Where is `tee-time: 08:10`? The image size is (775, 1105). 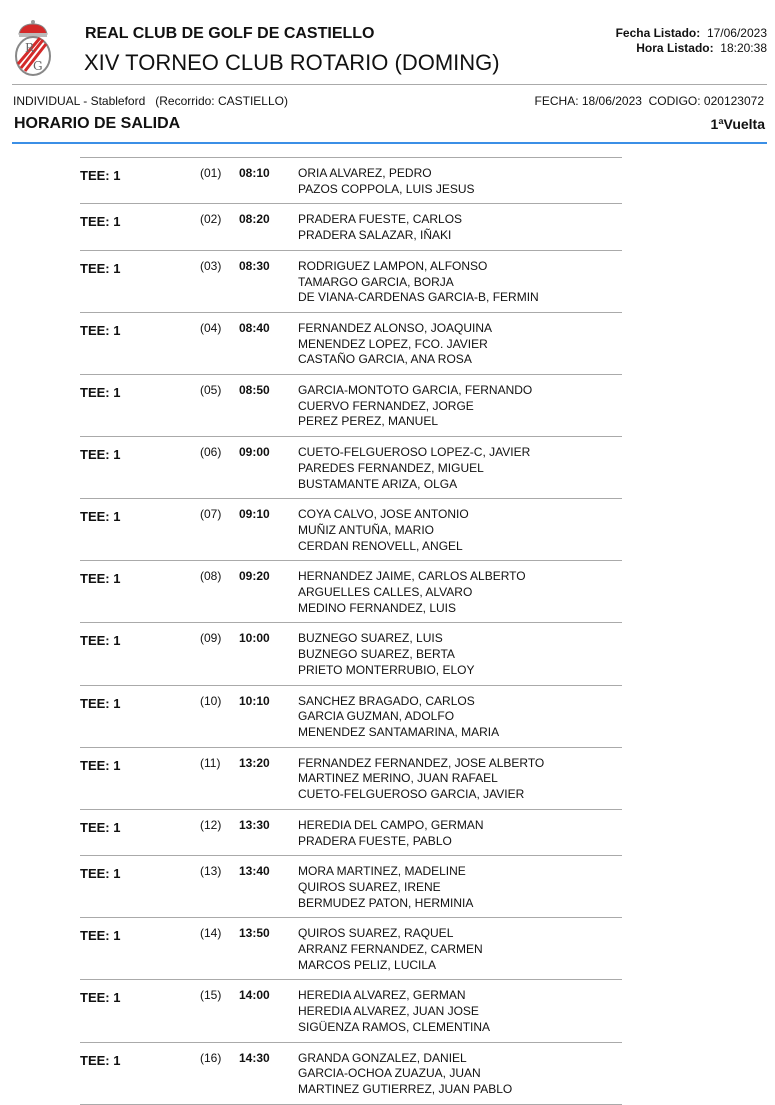
tee-time: 08:10 is located at coordinates (254, 173).